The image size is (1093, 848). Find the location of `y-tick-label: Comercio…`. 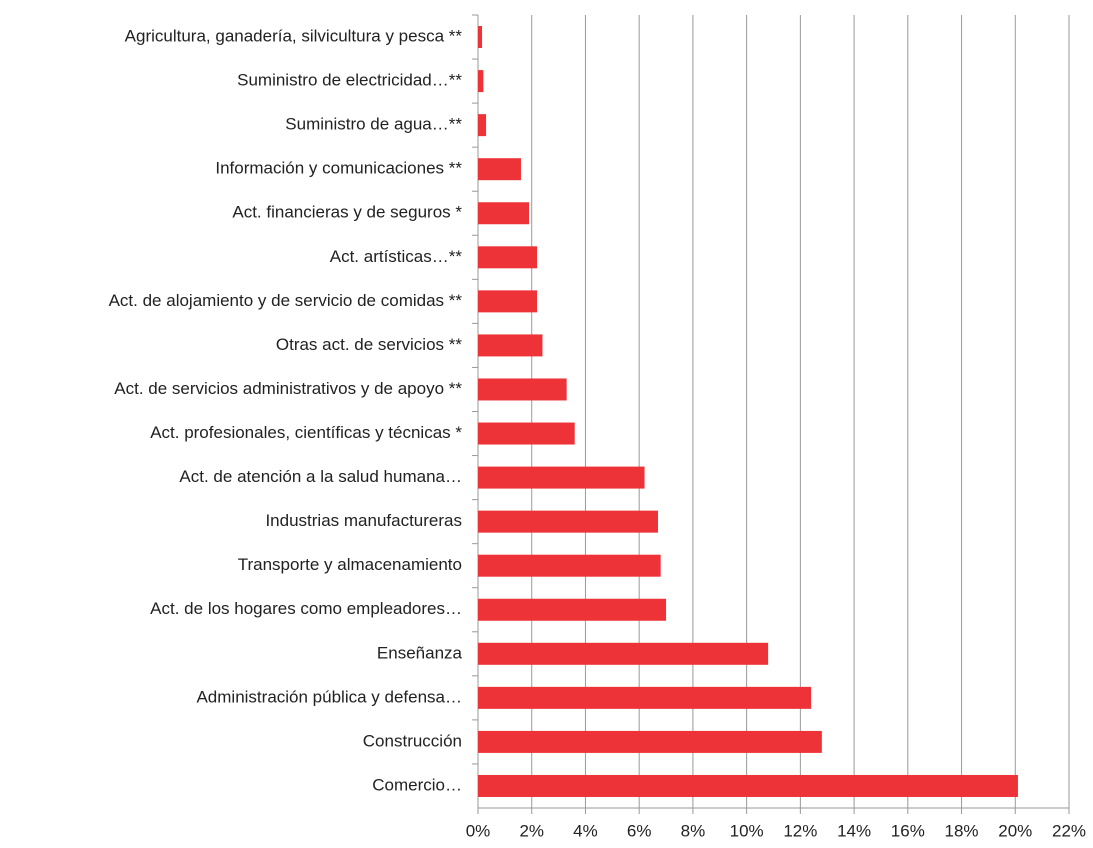

y-tick-label: Comercio… is located at coordinates (417, 784).